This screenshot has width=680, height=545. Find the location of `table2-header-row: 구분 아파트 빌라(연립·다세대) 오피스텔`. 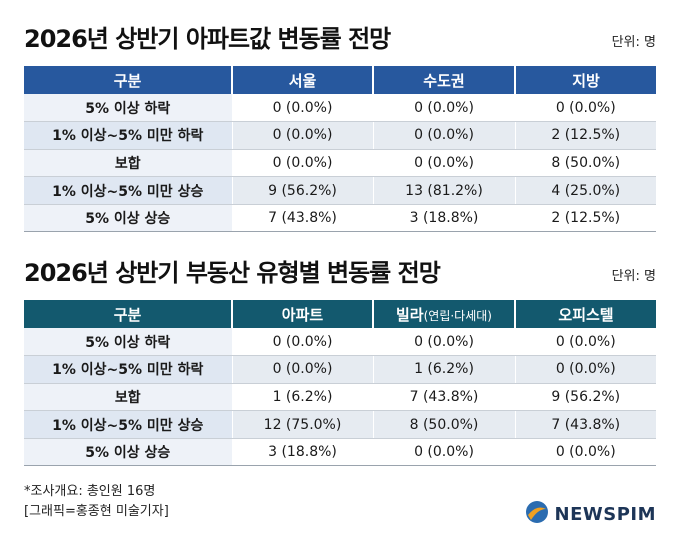

table2-header-row: 구분 아파트 빌라(연립·다세대) 오피스텔 is located at coordinates (340, 314).